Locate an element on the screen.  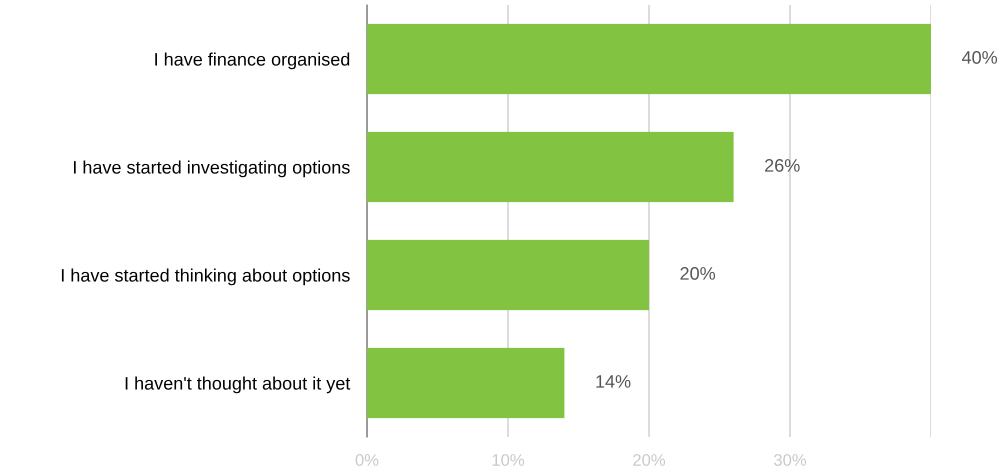
data-label: 20% is located at coordinates (698, 273).